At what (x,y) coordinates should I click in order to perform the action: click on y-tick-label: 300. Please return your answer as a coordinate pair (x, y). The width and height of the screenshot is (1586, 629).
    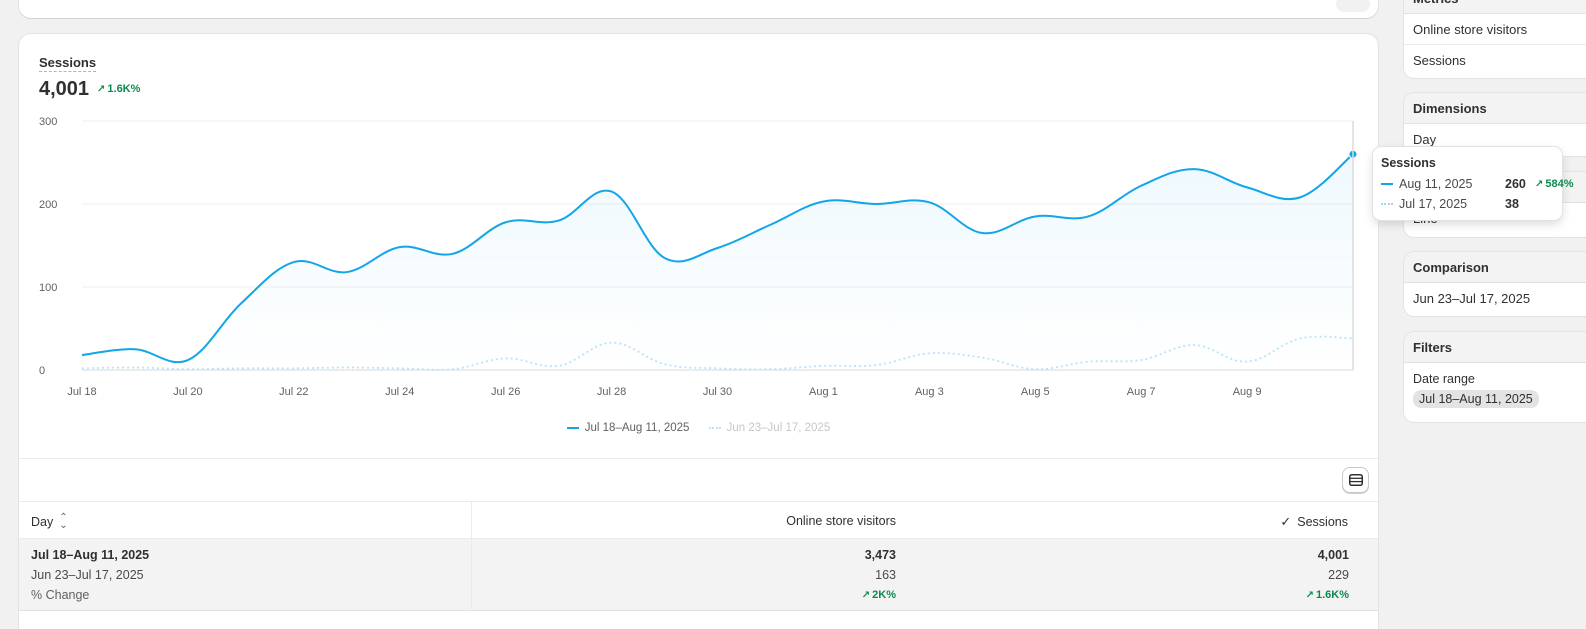
    Looking at the image, I should click on (48, 122).